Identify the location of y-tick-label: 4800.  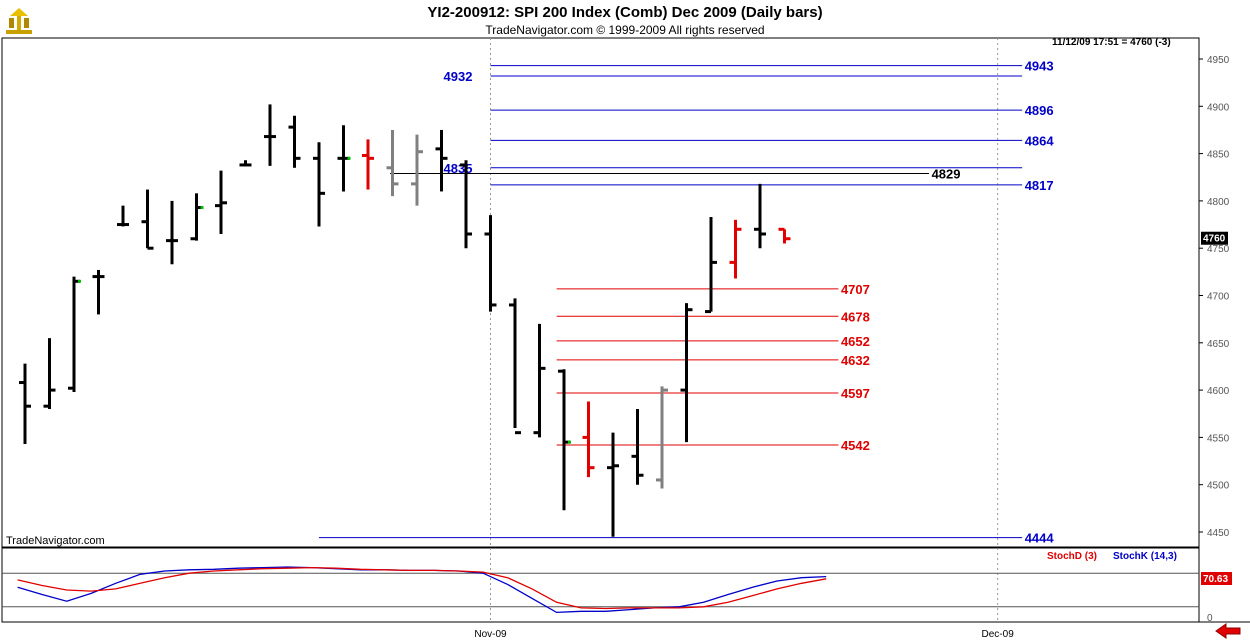
(1218, 202).